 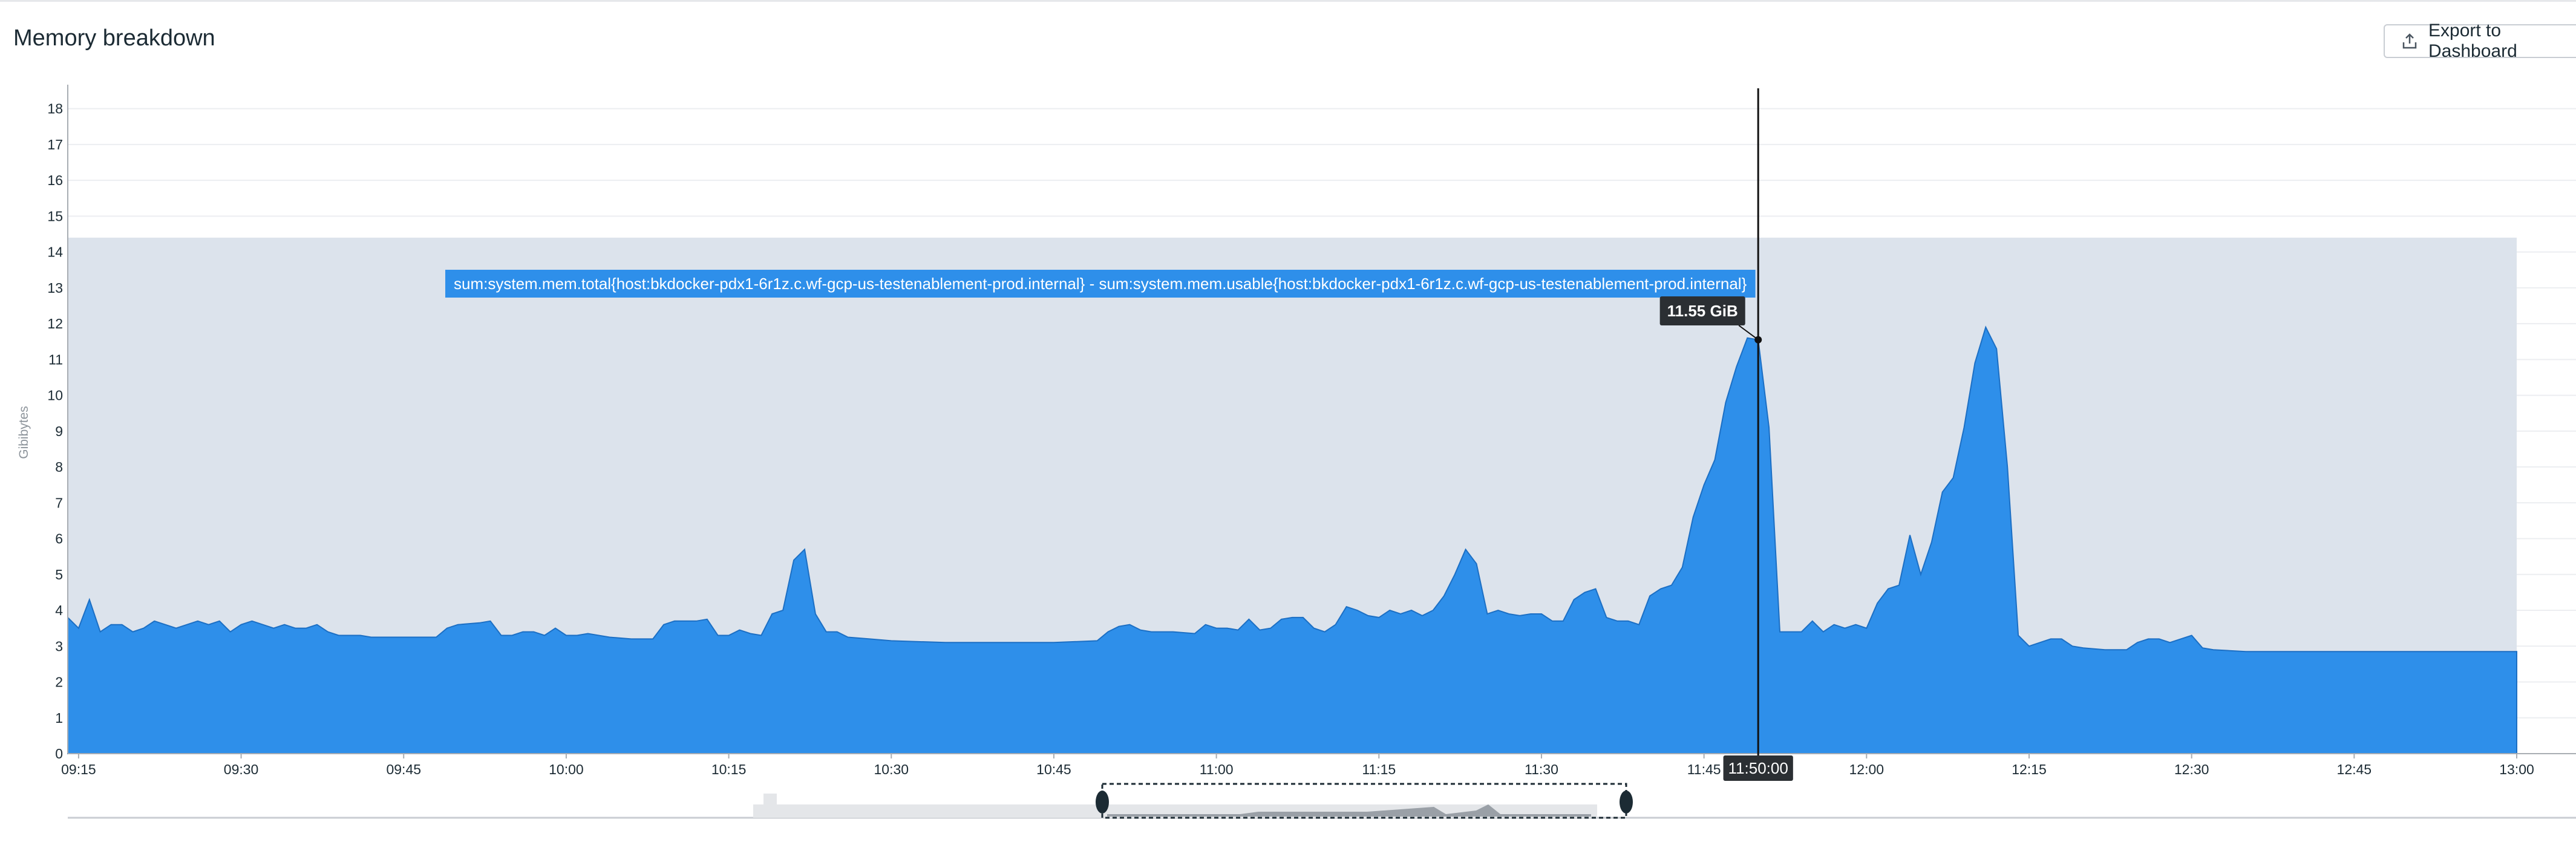 I want to click on y-tick-label: 1, so click(x=59, y=718).